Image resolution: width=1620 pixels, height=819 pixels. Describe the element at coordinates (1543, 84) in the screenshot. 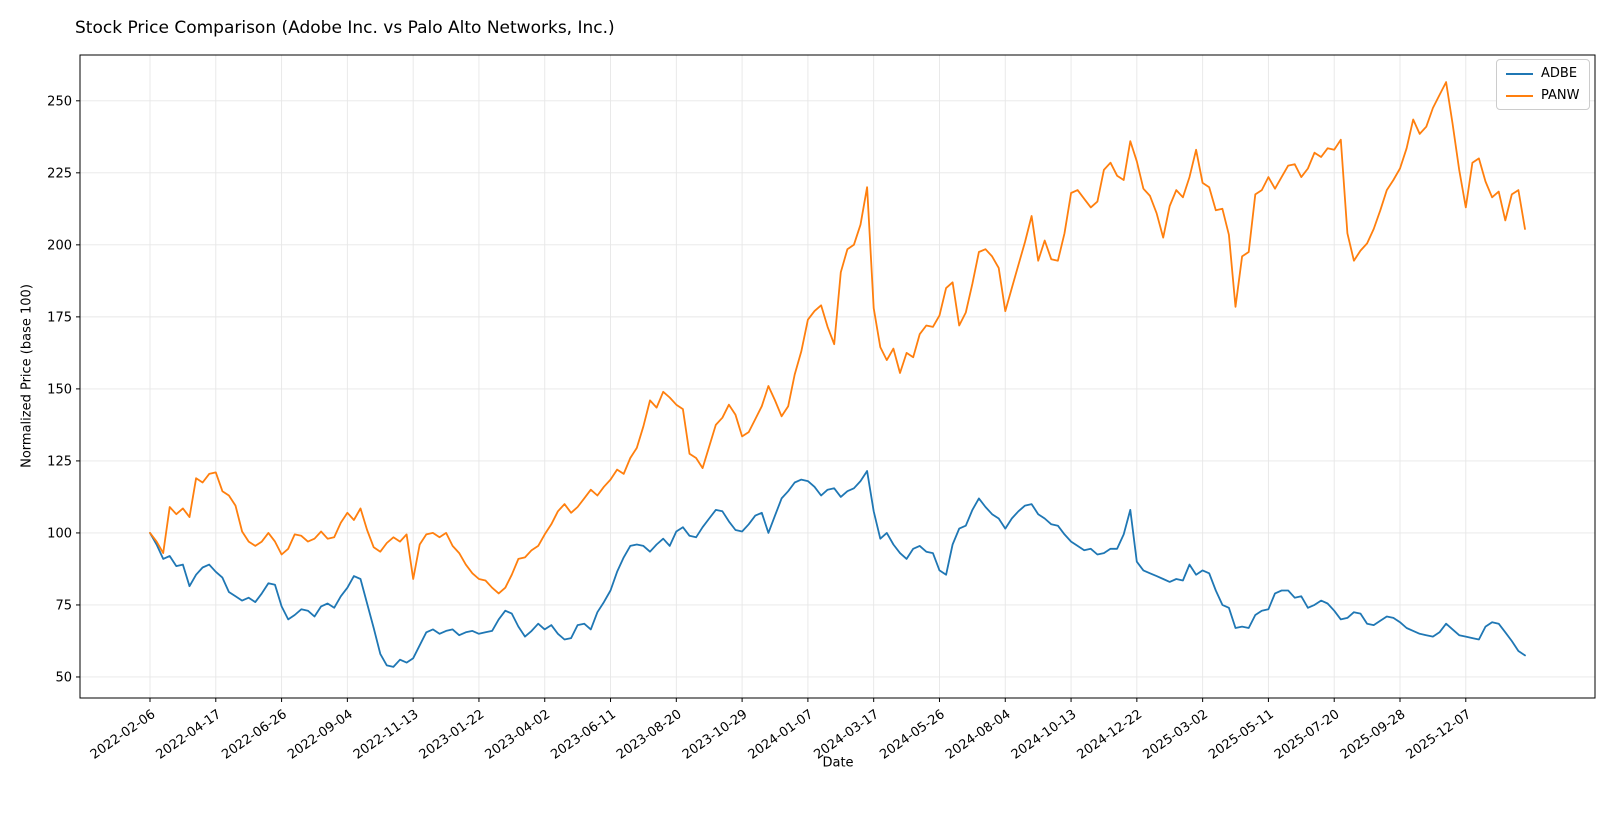

I see `legend: ADBE PANW` at that location.